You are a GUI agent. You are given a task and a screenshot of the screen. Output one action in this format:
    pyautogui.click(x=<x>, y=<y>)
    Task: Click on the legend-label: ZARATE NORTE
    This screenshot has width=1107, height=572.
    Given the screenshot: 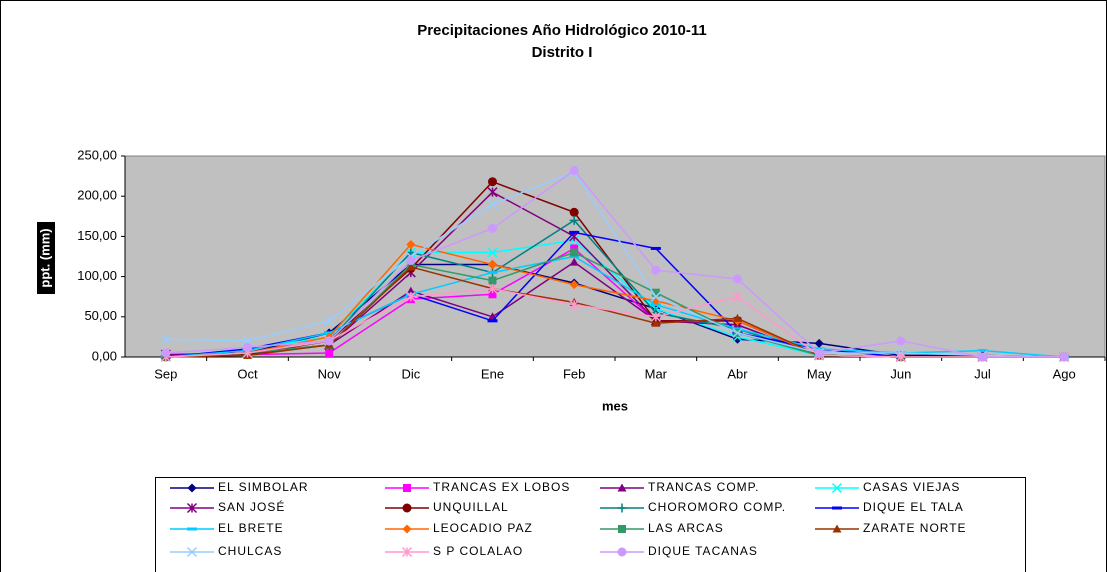 What is the action you would take?
    pyautogui.click(x=915, y=528)
    